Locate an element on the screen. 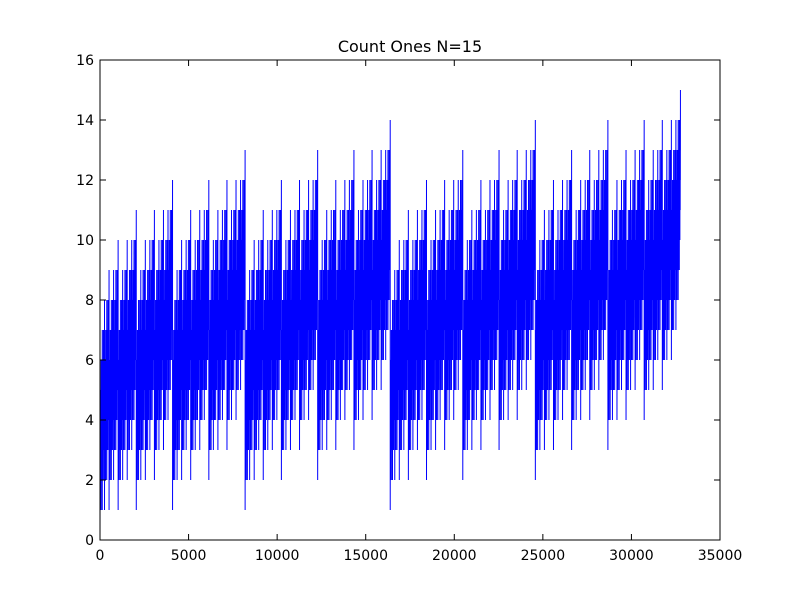  x-tick-label: 25000 is located at coordinates (543, 556).